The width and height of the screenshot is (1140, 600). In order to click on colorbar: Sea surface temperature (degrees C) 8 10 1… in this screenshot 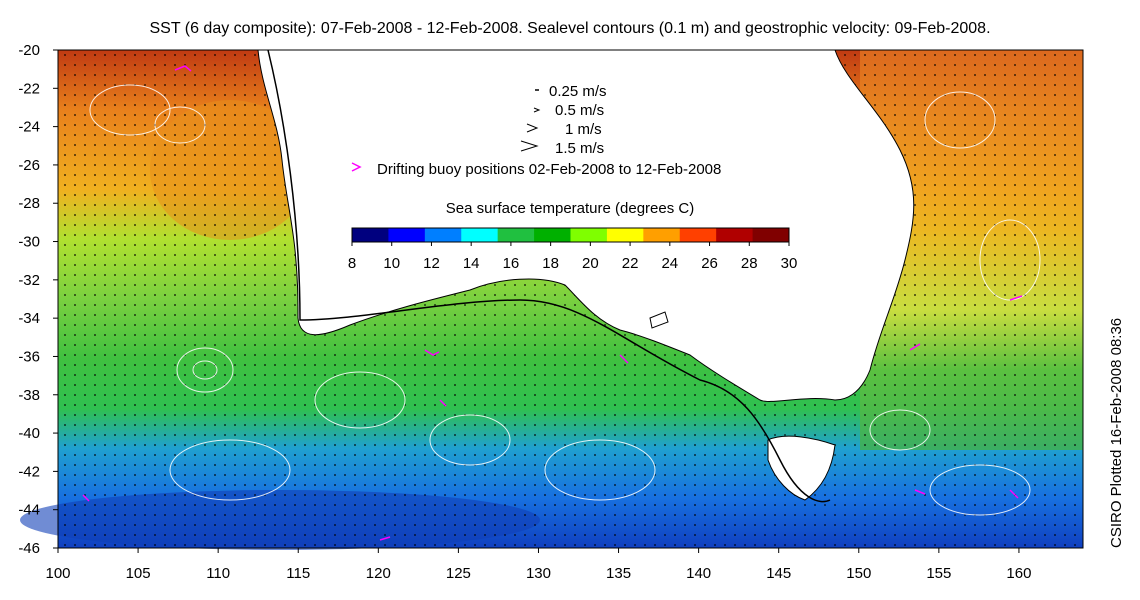, I will do `click(573, 236)`.